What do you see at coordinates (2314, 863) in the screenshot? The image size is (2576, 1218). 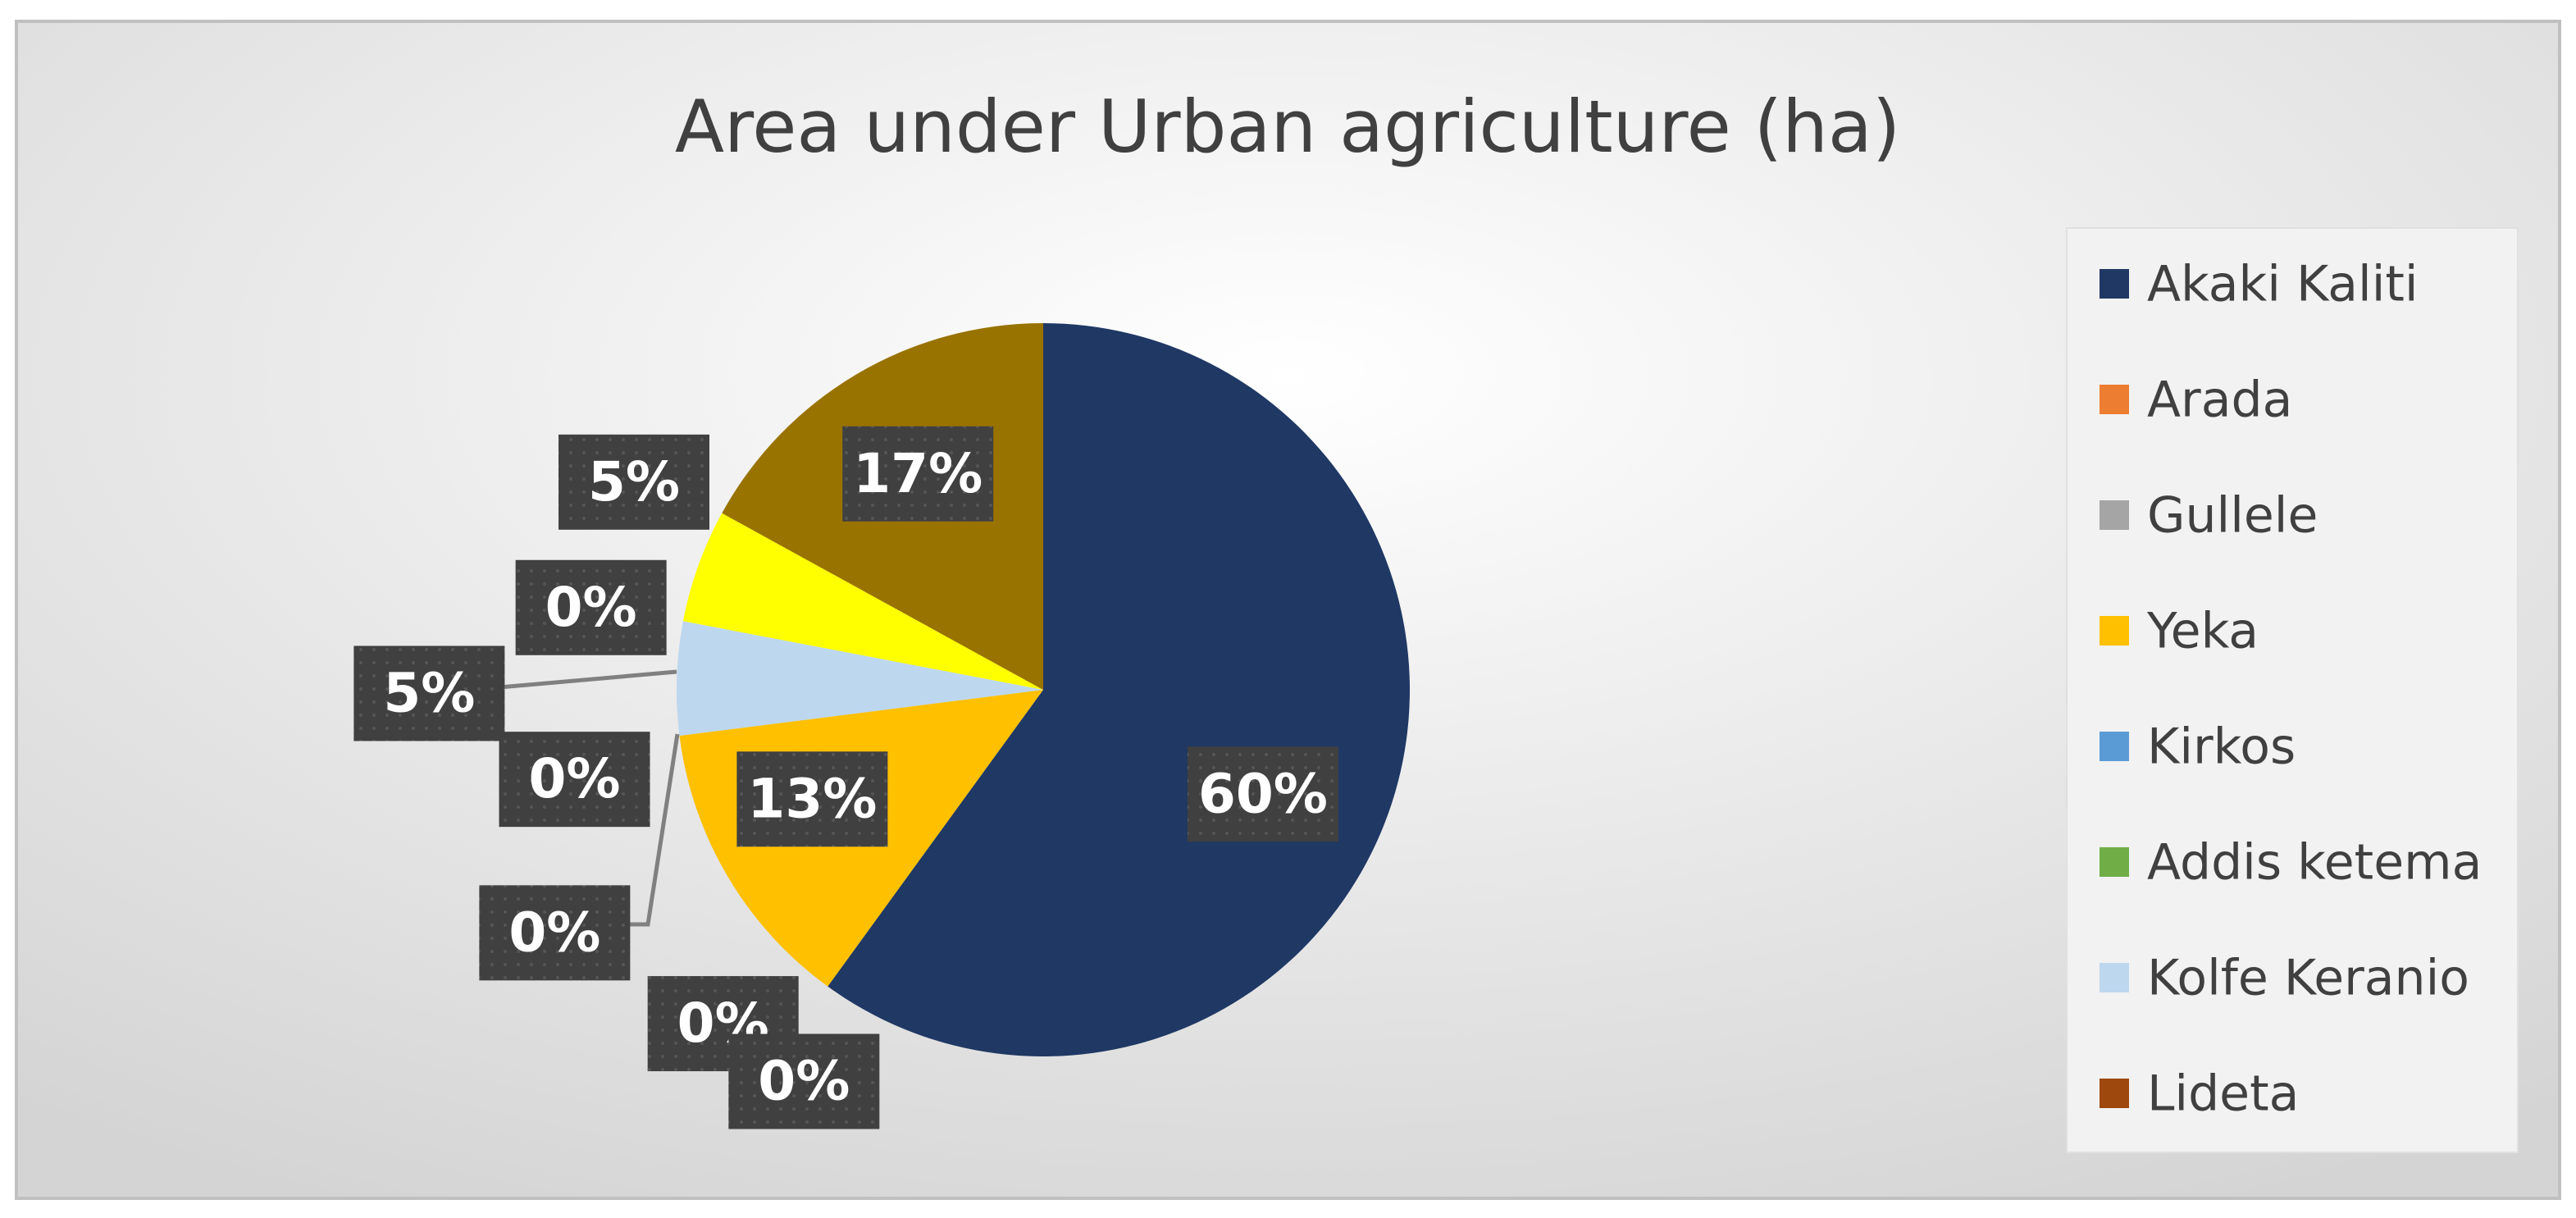 I see `legend-label: Addis ketema` at bounding box center [2314, 863].